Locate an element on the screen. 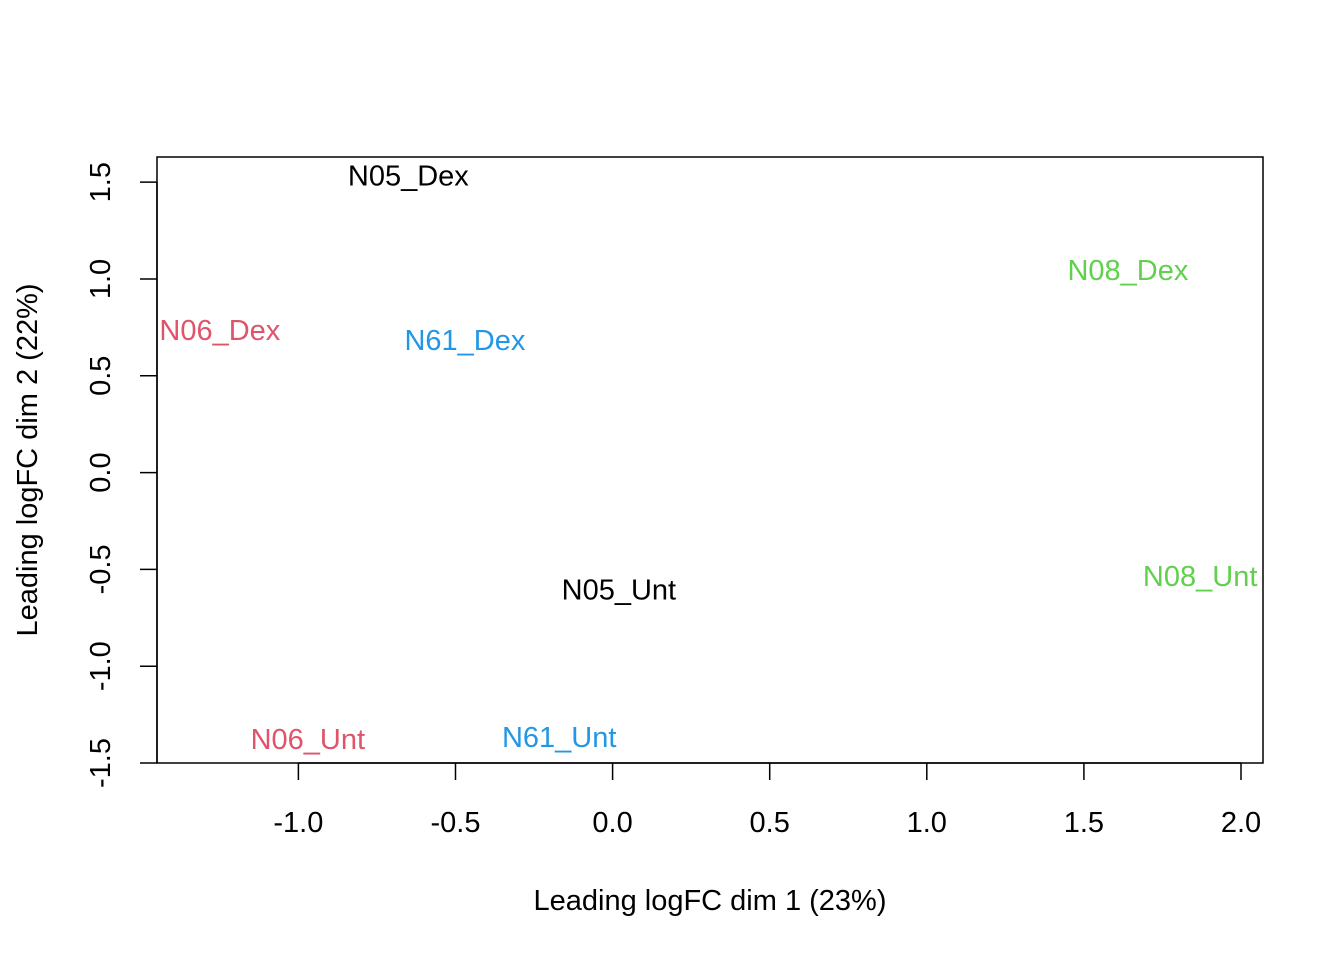 This screenshot has width=1344, height=960. x-tick-label: 1.0 is located at coordinates (927, 823).